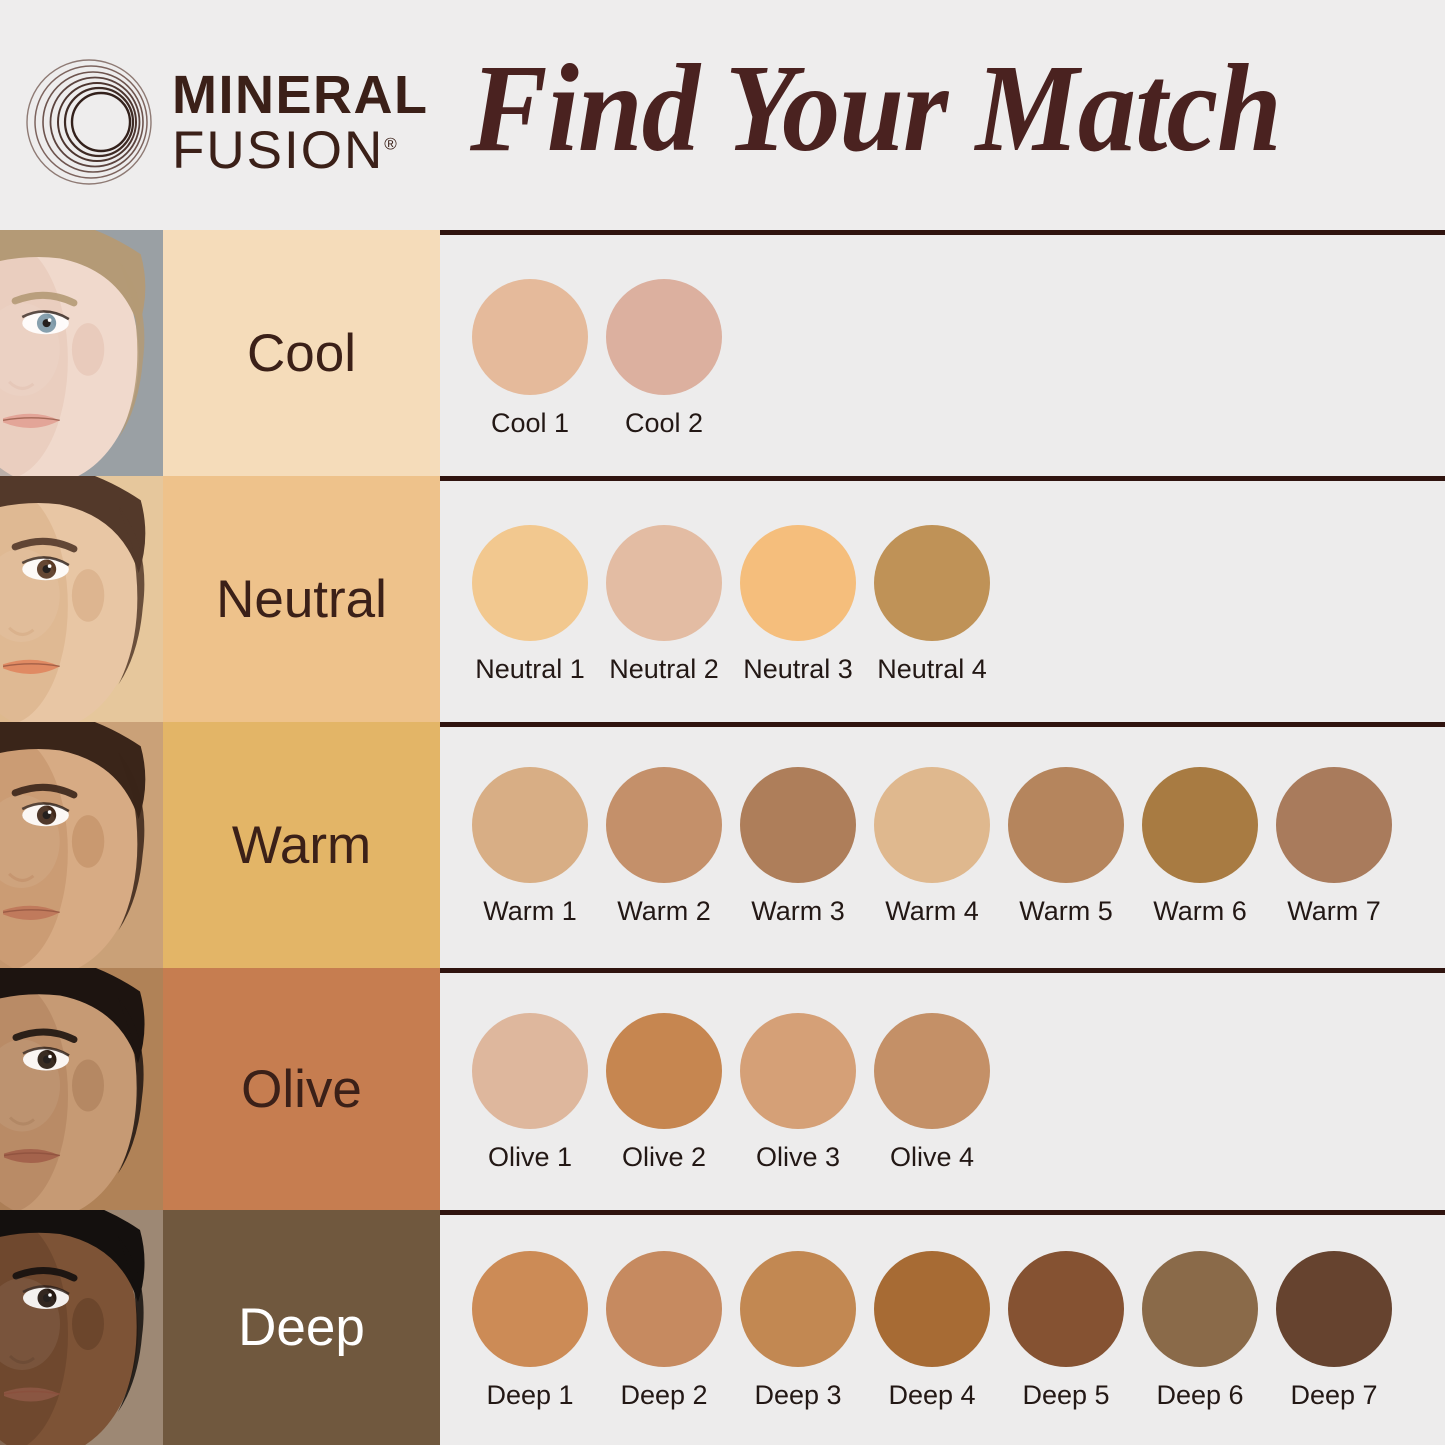  I want to click on category-cell: Warm, so click(301, 845).